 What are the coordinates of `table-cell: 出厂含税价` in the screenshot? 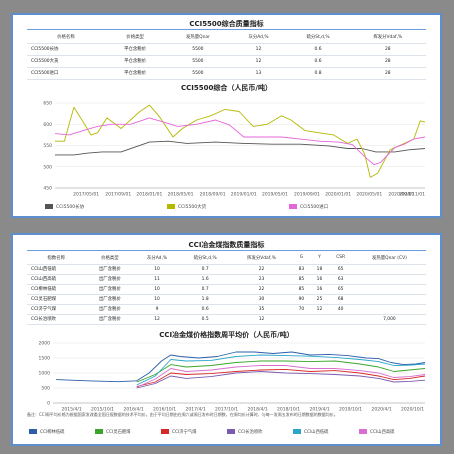 It's located at (110, 309).